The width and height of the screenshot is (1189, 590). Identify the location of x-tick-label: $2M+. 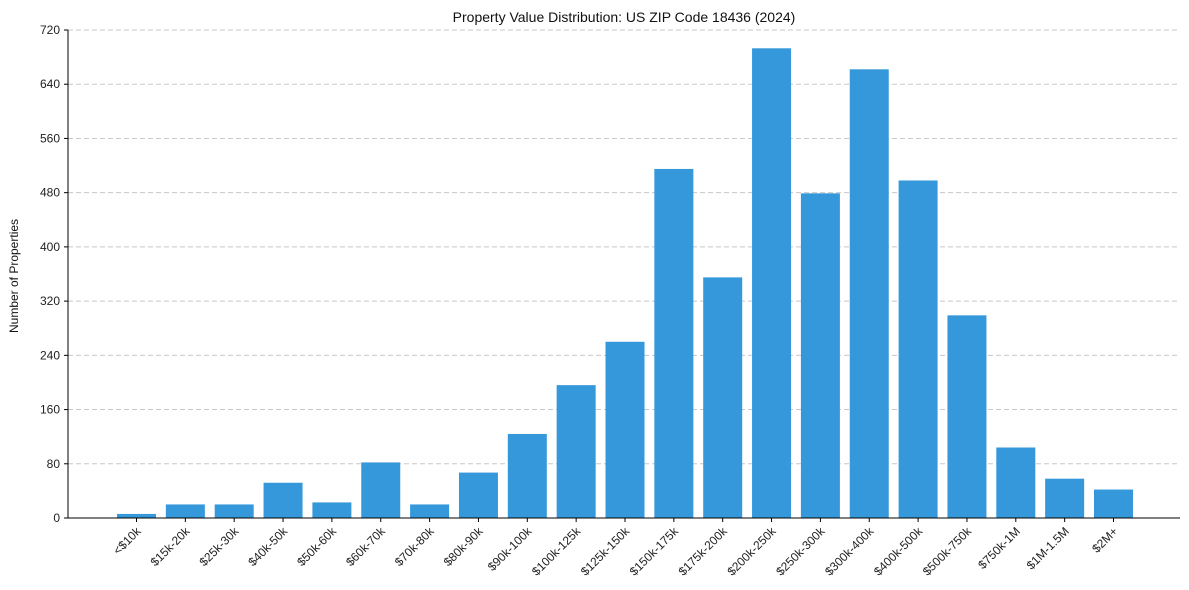
(1104, 539).